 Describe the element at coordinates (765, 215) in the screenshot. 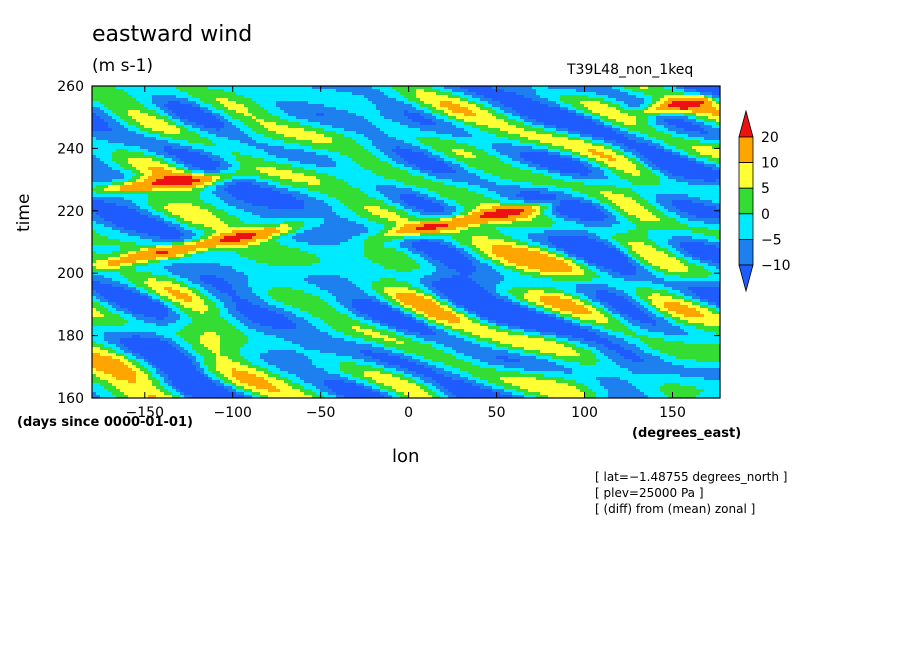

I see `colorbar-label: 0` at that location.